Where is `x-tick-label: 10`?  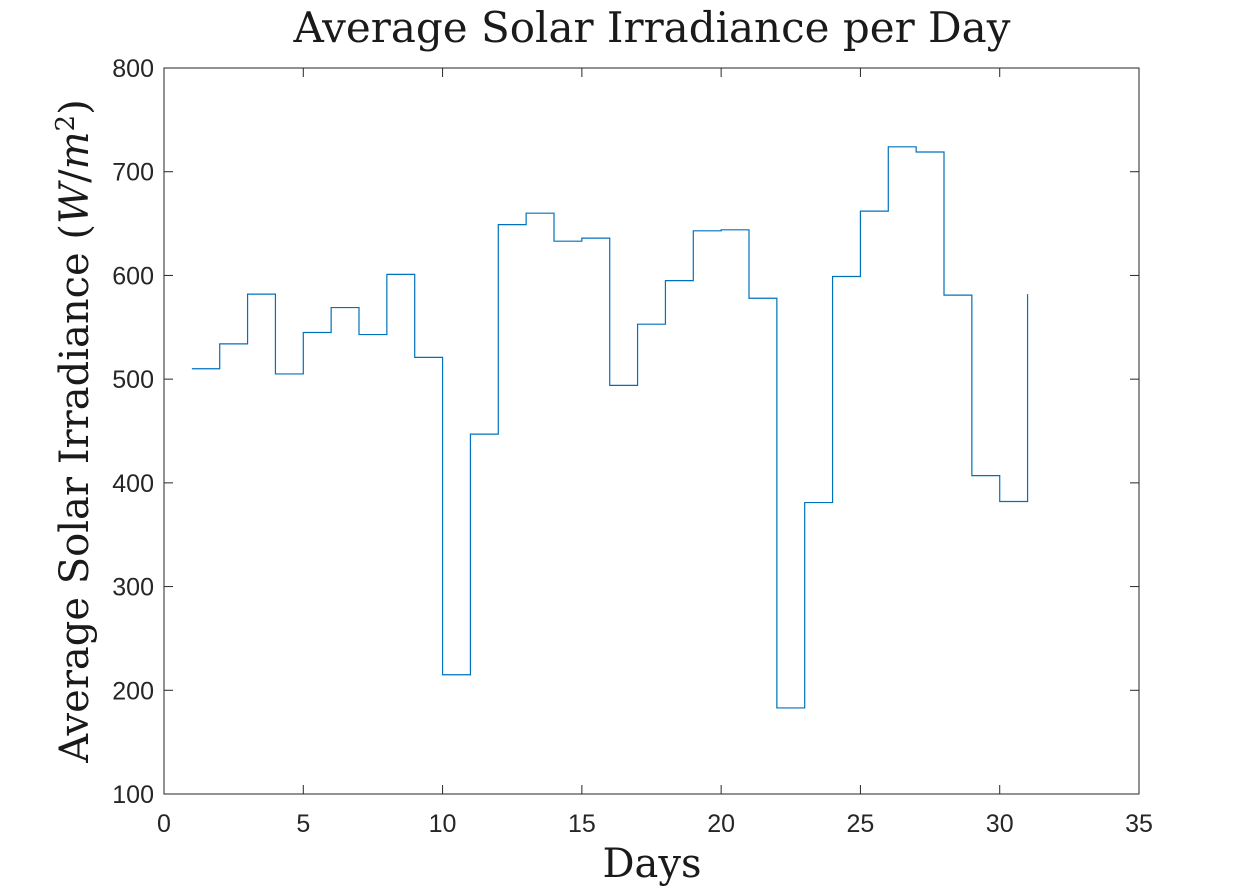
x-tick-label: 10 is located at coordinates (443, 824).